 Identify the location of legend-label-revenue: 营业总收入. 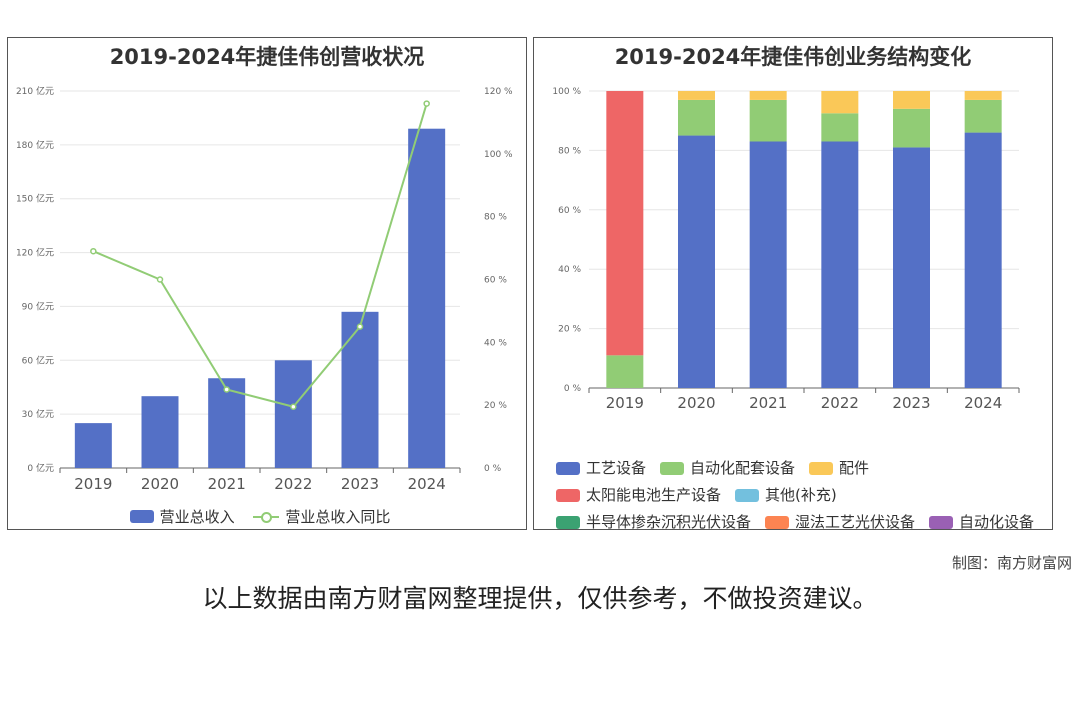
(197, 517).